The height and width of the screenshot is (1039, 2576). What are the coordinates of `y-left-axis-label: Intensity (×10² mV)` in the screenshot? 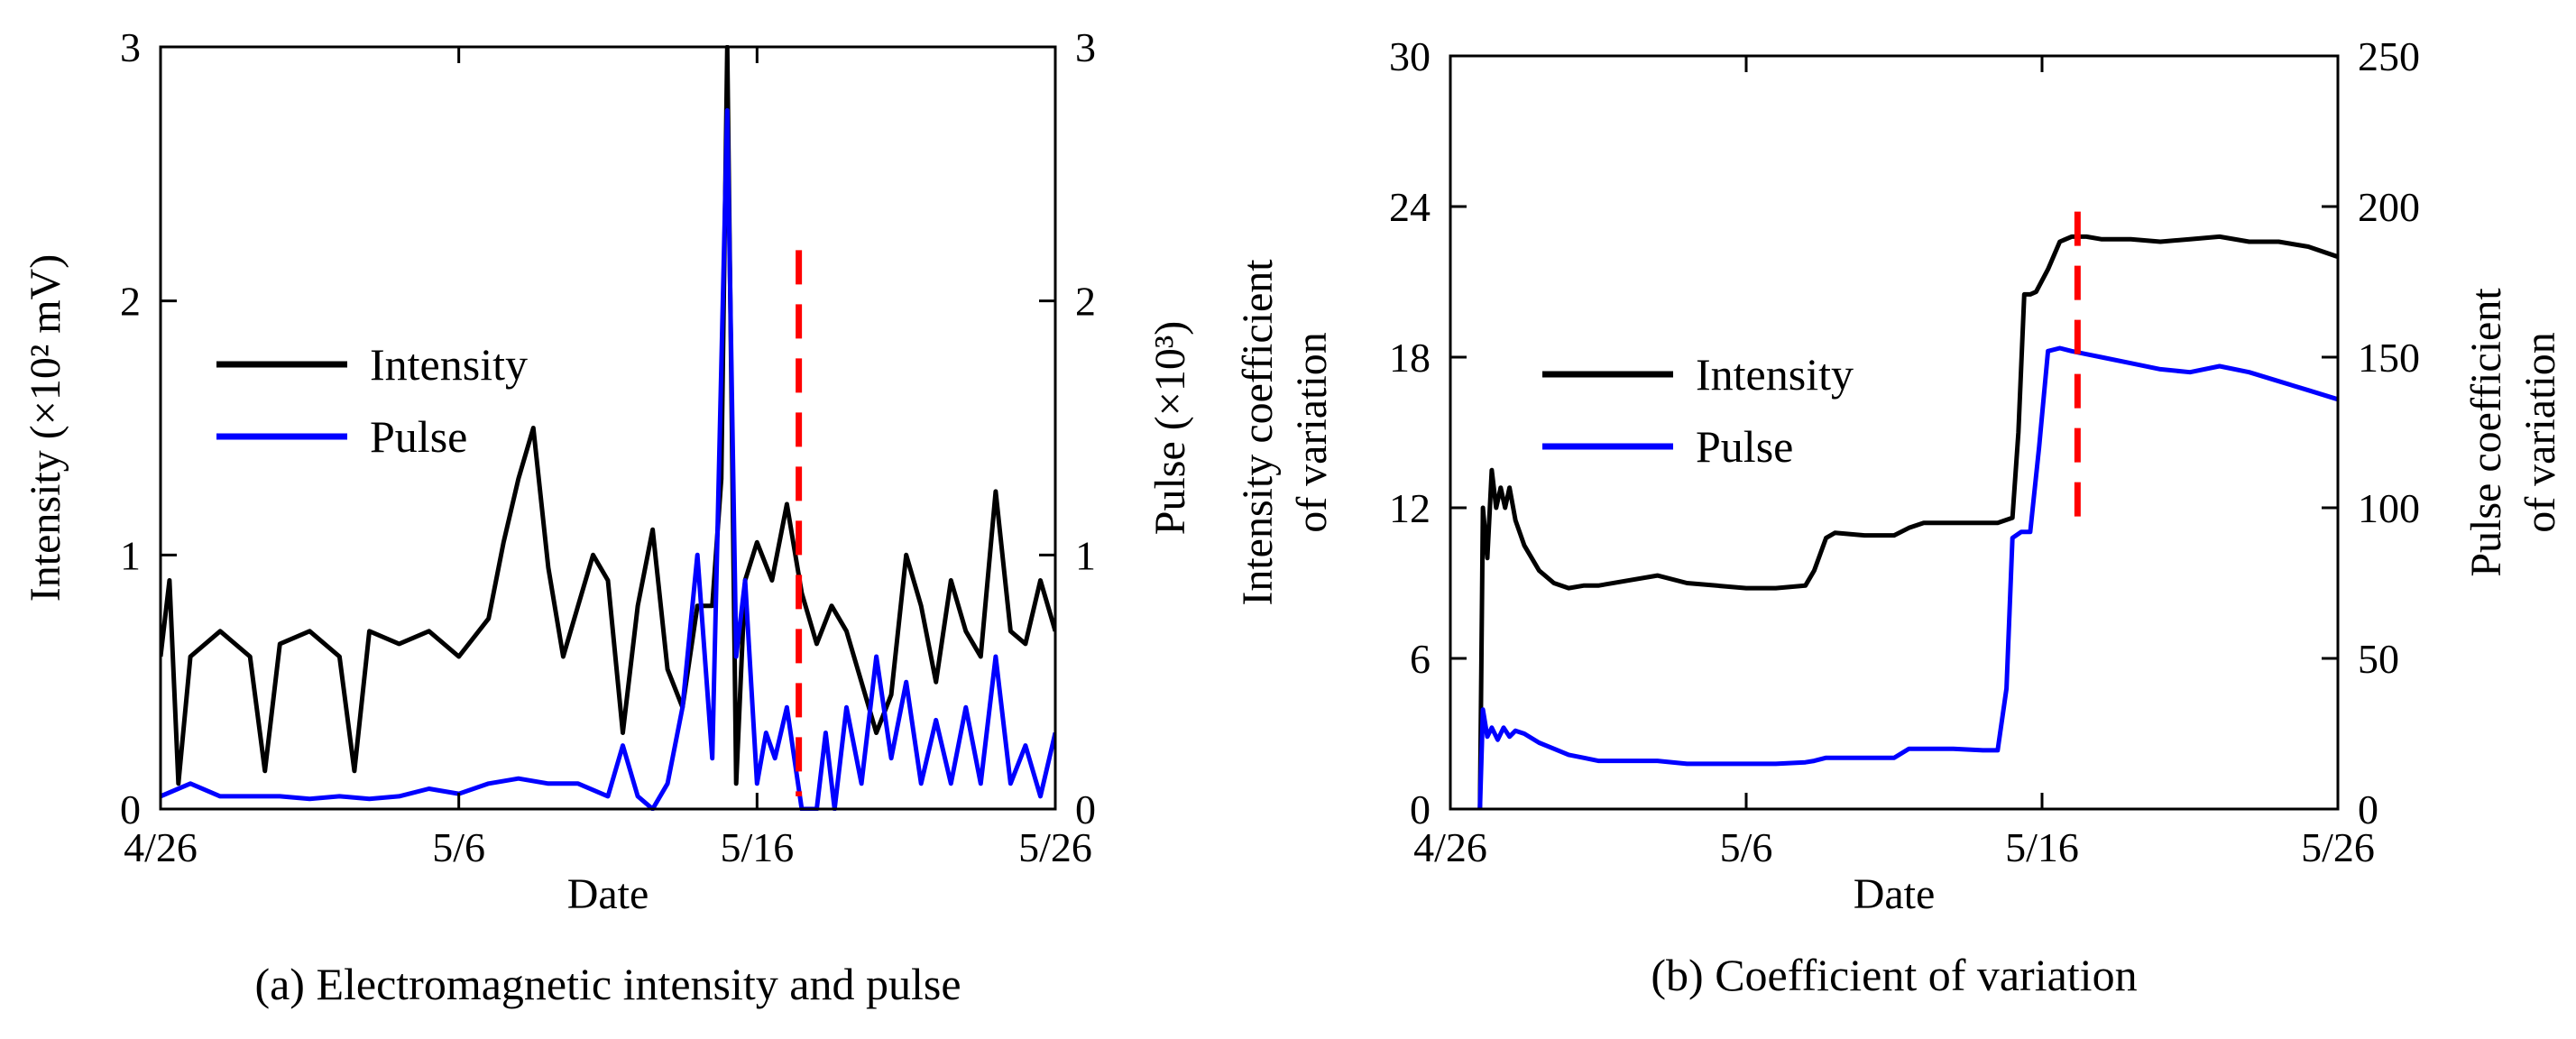 It's located at (46, 428).